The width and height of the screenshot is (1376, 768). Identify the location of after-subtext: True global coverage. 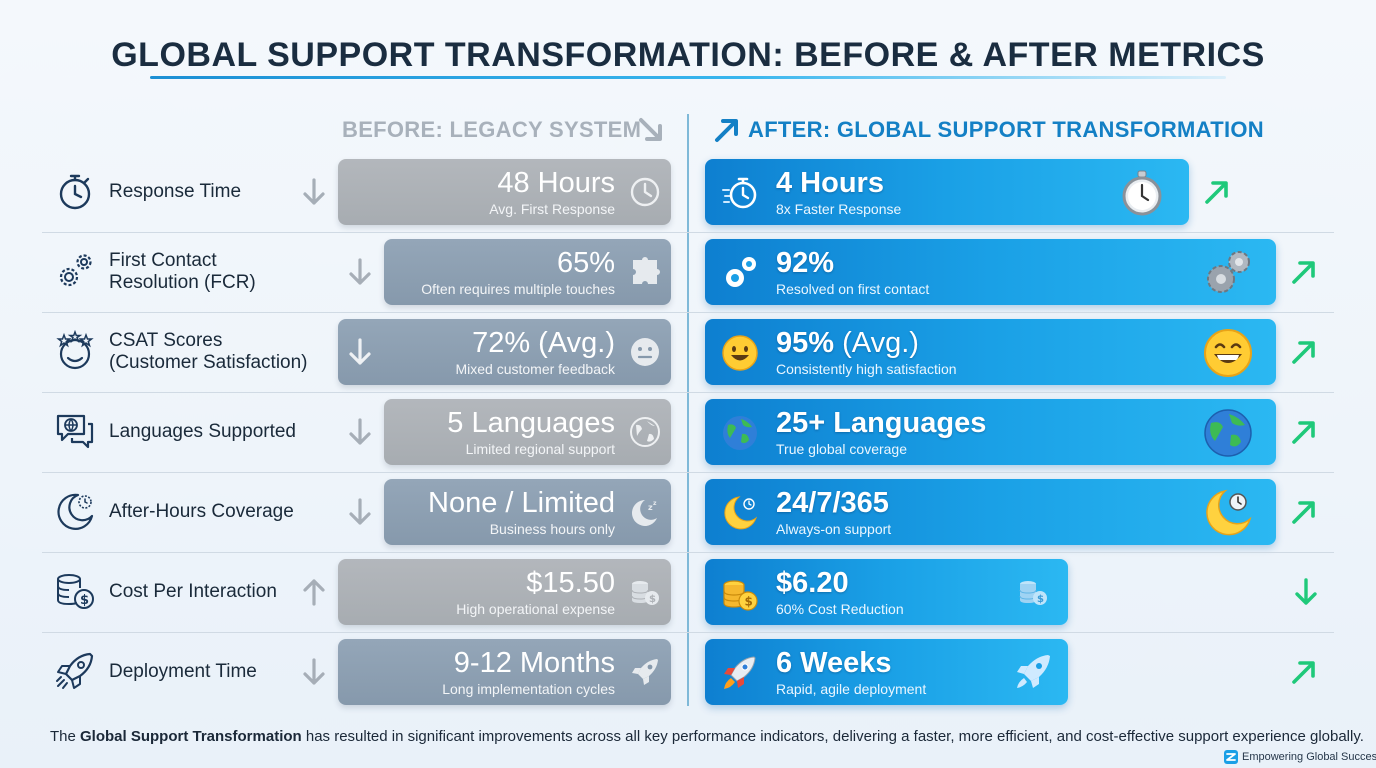
(842, 449).